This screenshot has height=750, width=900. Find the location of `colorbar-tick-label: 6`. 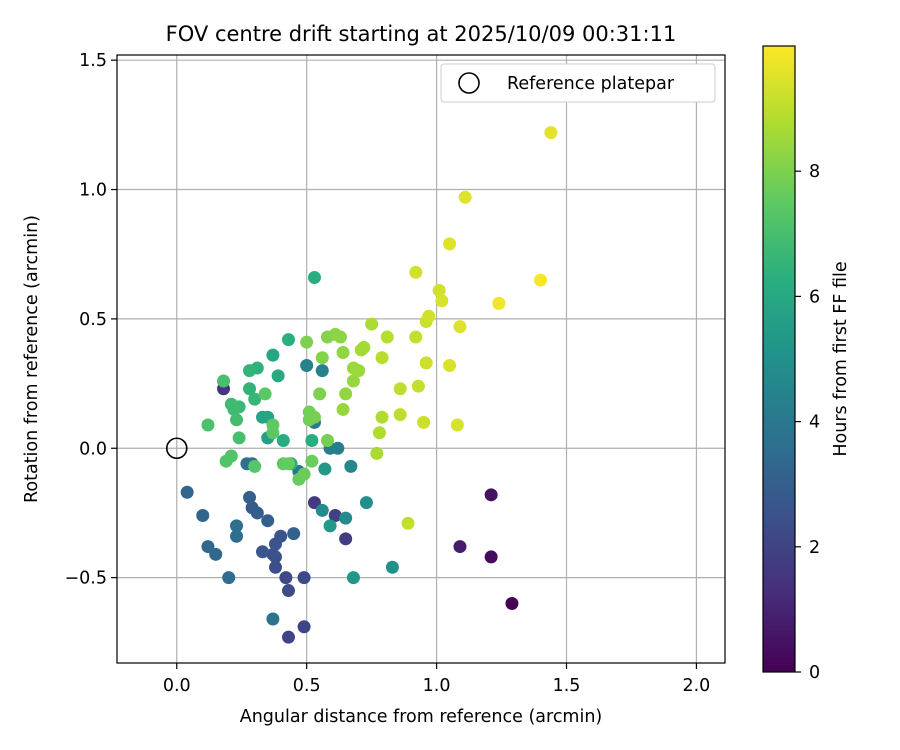

colorbar-tick-label: 6 is located at coordinates (814, 297).